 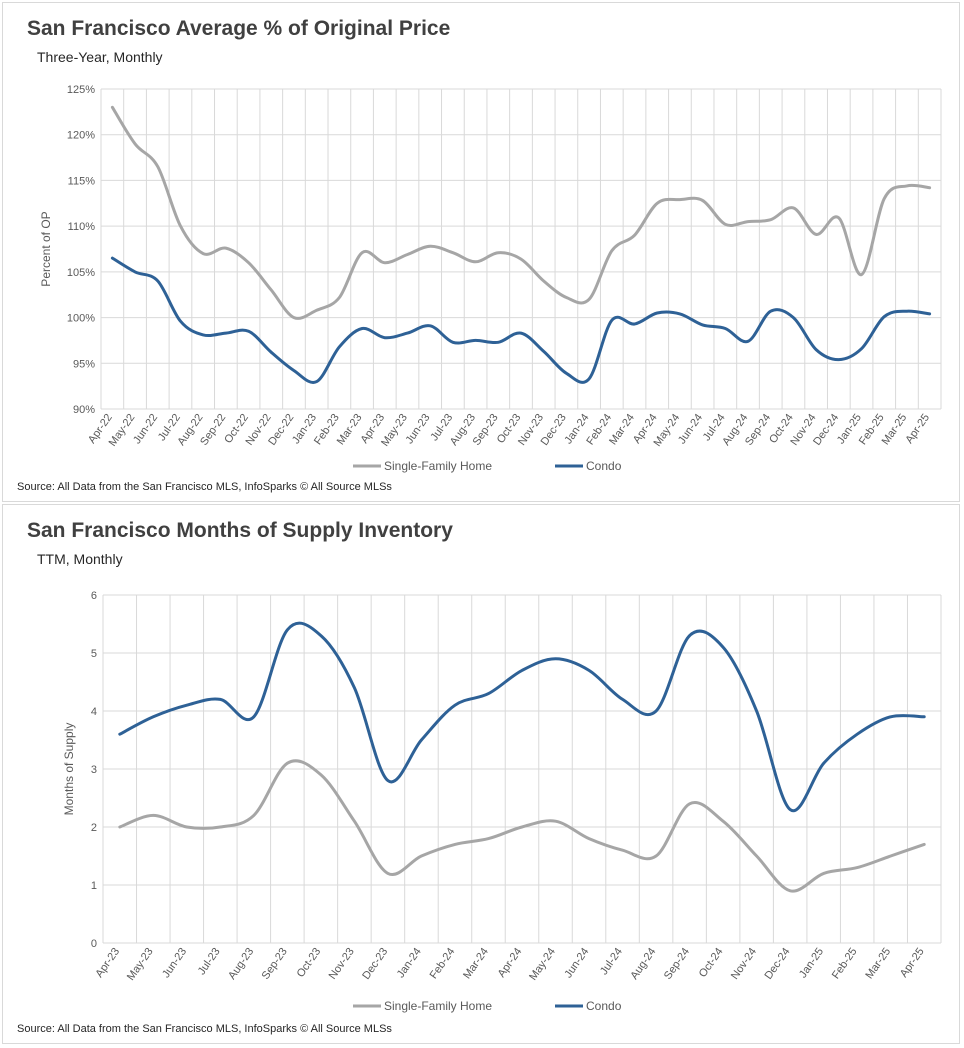 I want to click on y-tick-label: 100%, so click(x=81, y=319).